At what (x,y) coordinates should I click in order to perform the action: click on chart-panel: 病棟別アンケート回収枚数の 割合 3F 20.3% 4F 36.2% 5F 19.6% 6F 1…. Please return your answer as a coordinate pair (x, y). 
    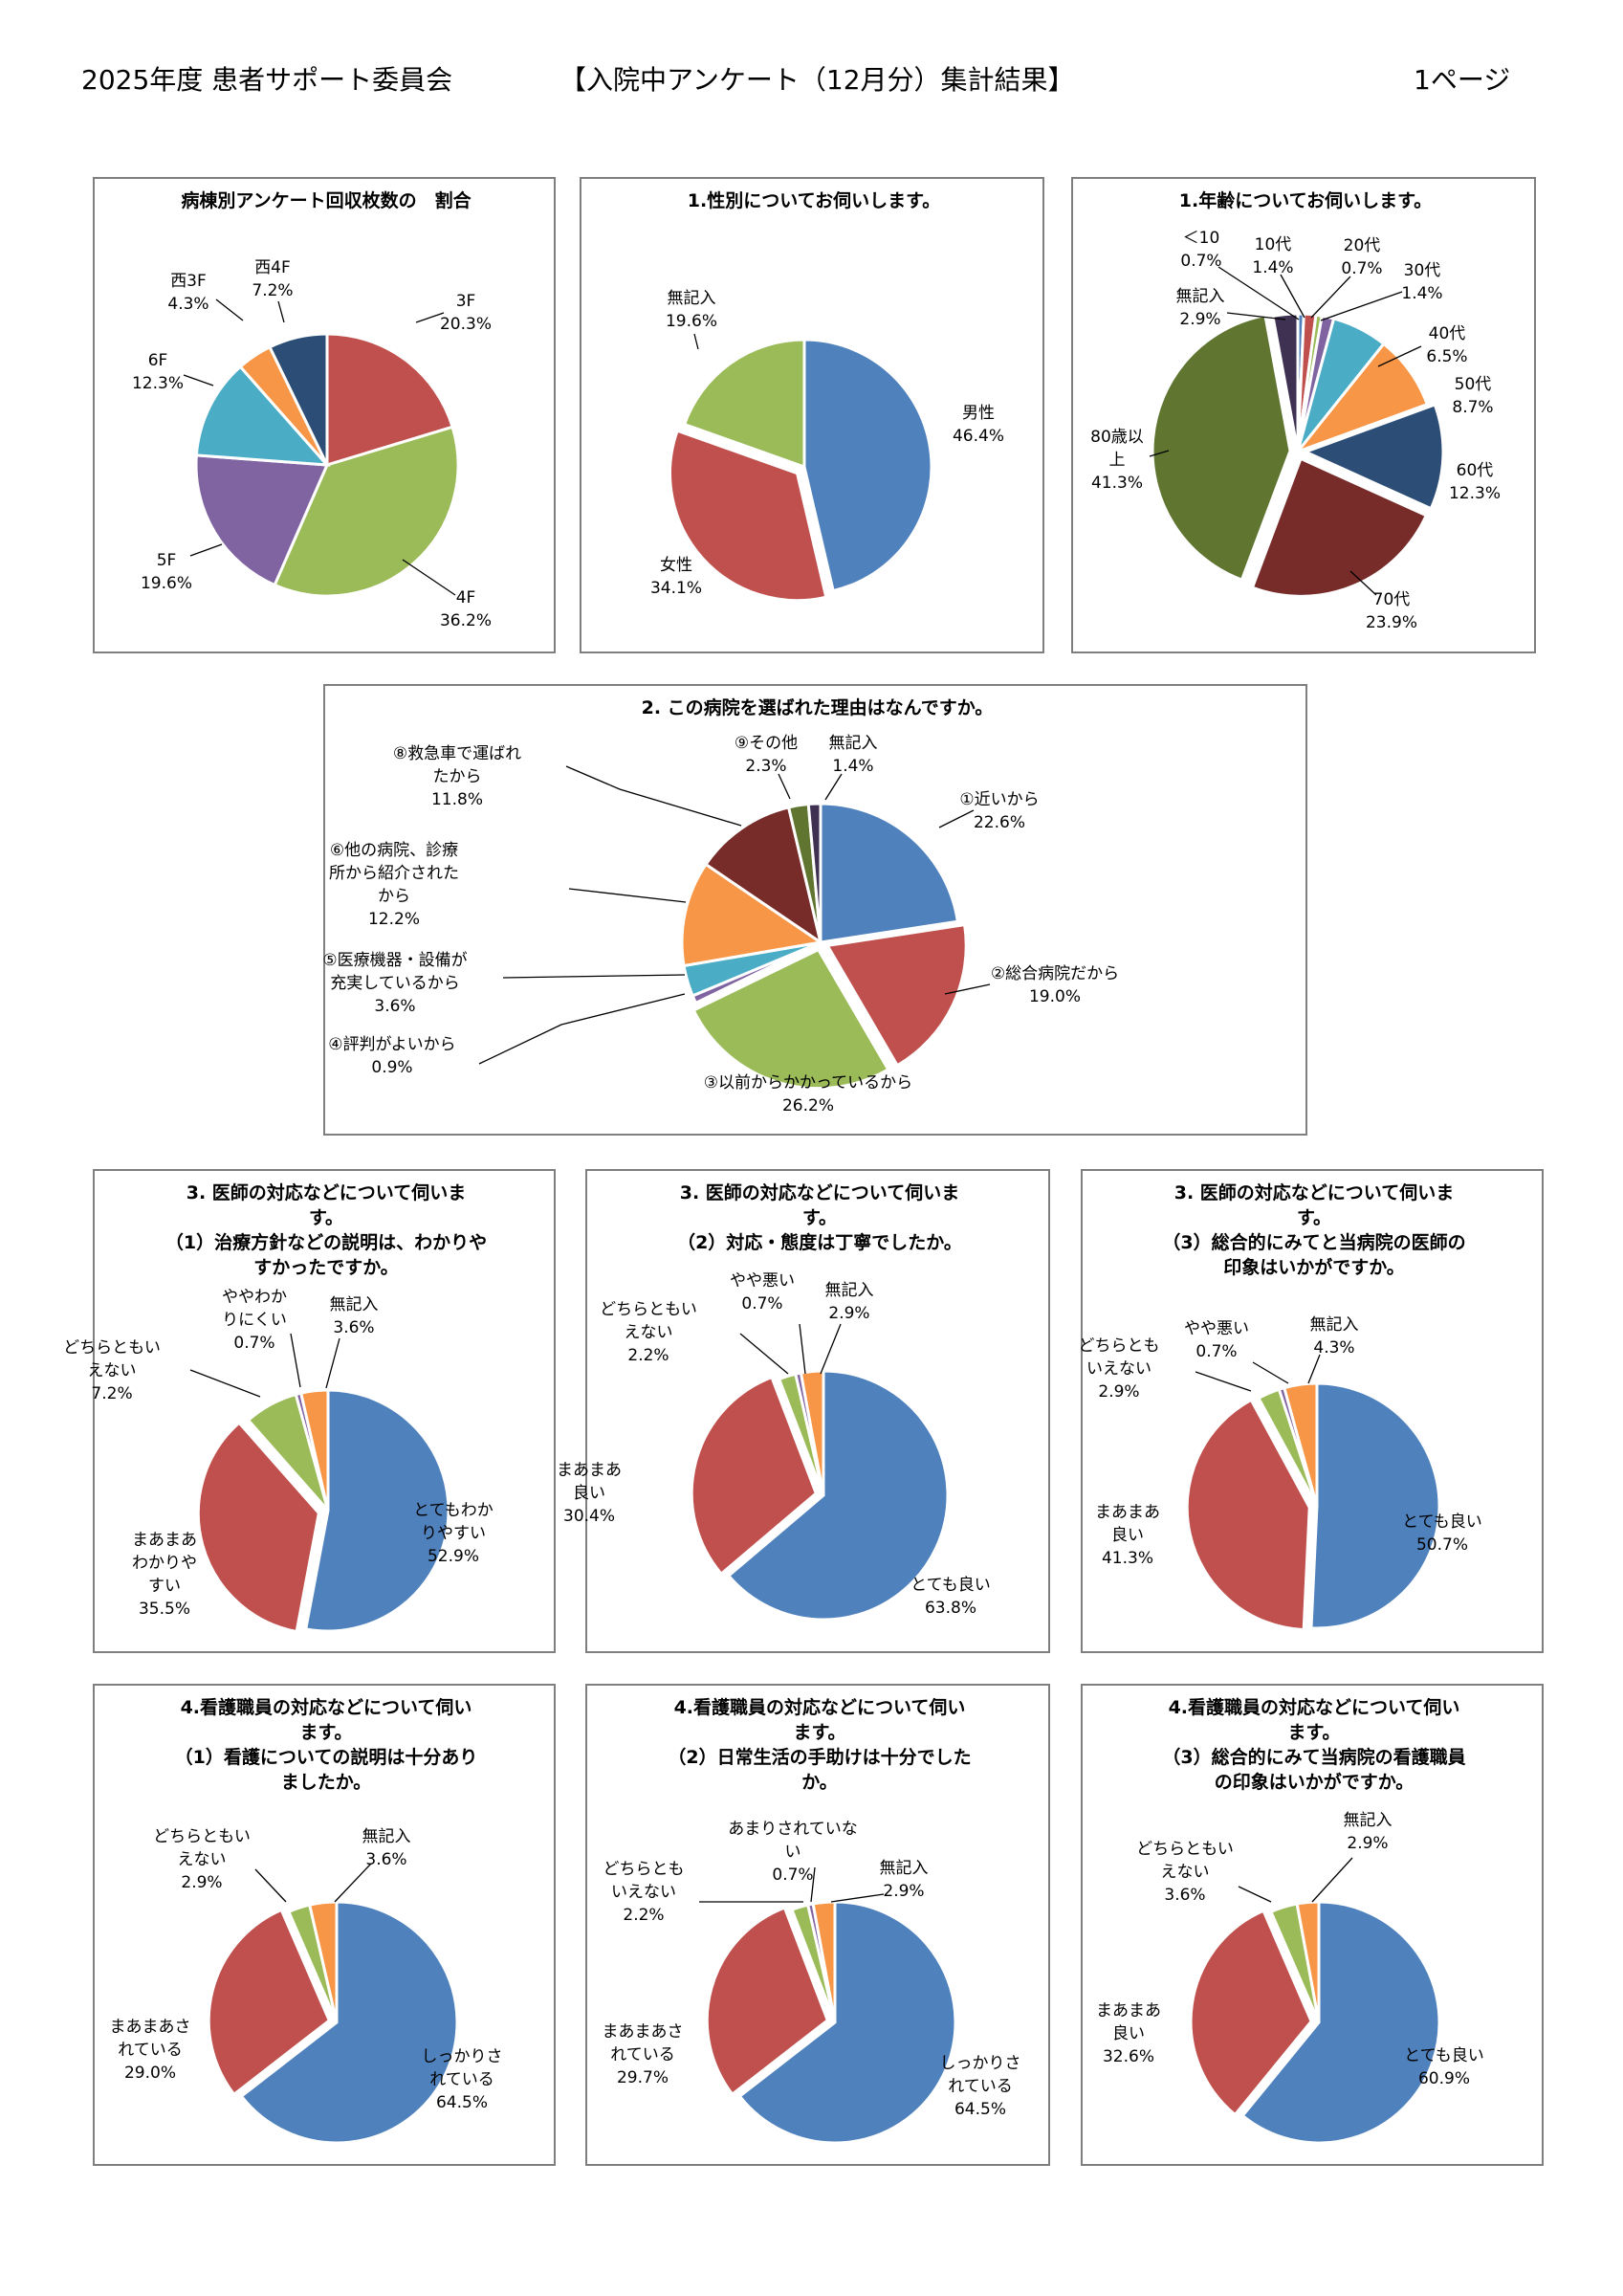
    Looking at the image, I should click on (324, 415).